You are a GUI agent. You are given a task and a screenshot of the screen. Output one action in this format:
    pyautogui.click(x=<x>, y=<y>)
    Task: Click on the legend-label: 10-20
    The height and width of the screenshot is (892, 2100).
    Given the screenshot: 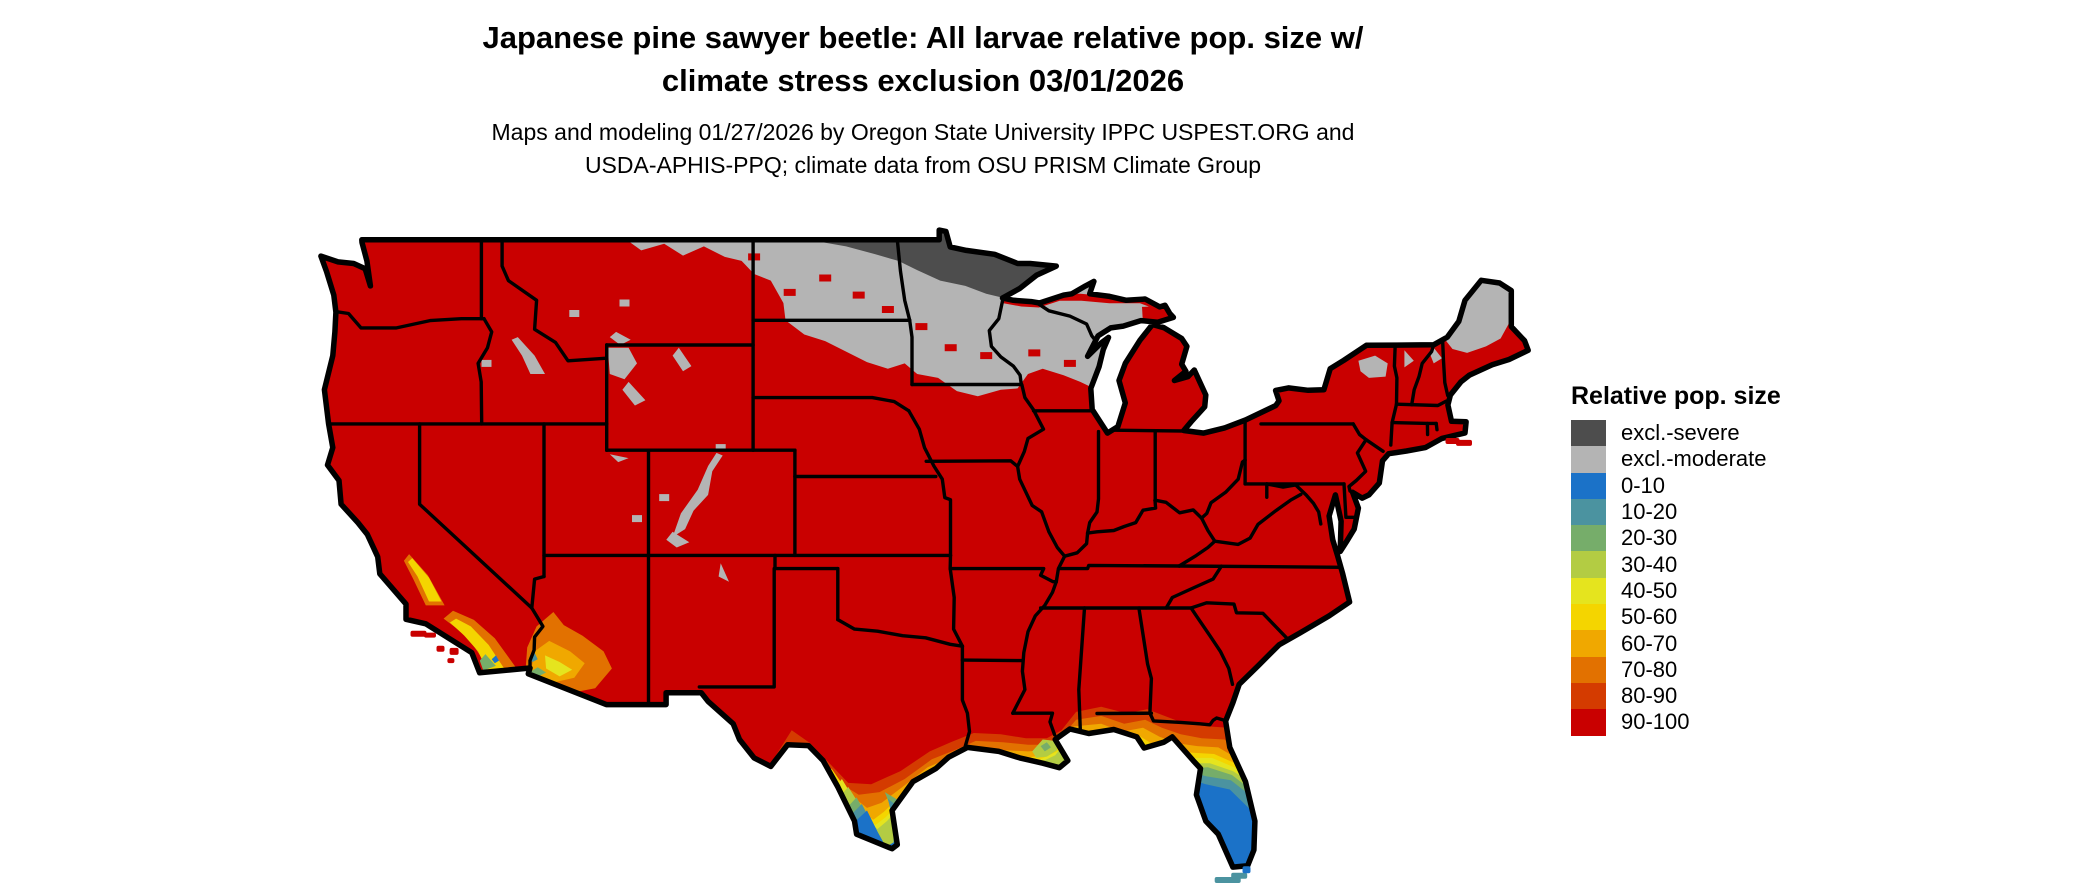 What is the action you would take?
    pyautogui.click(x=1649, y=512)
    